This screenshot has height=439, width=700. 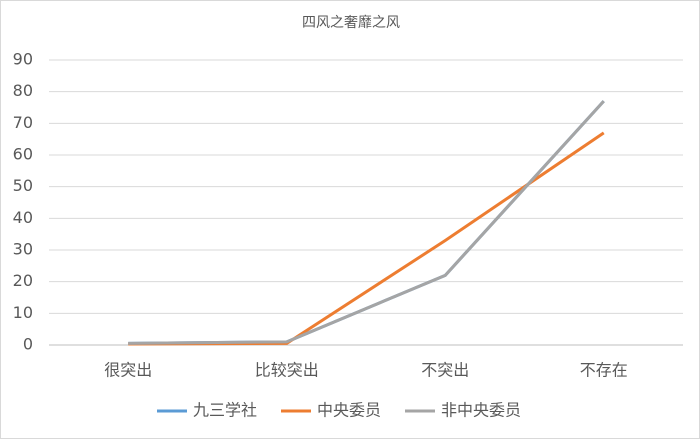 What do you see at coordinates (23, 154) in the screenshot?
I see `y-tick-label: 60` at bounding box center [23, 154].